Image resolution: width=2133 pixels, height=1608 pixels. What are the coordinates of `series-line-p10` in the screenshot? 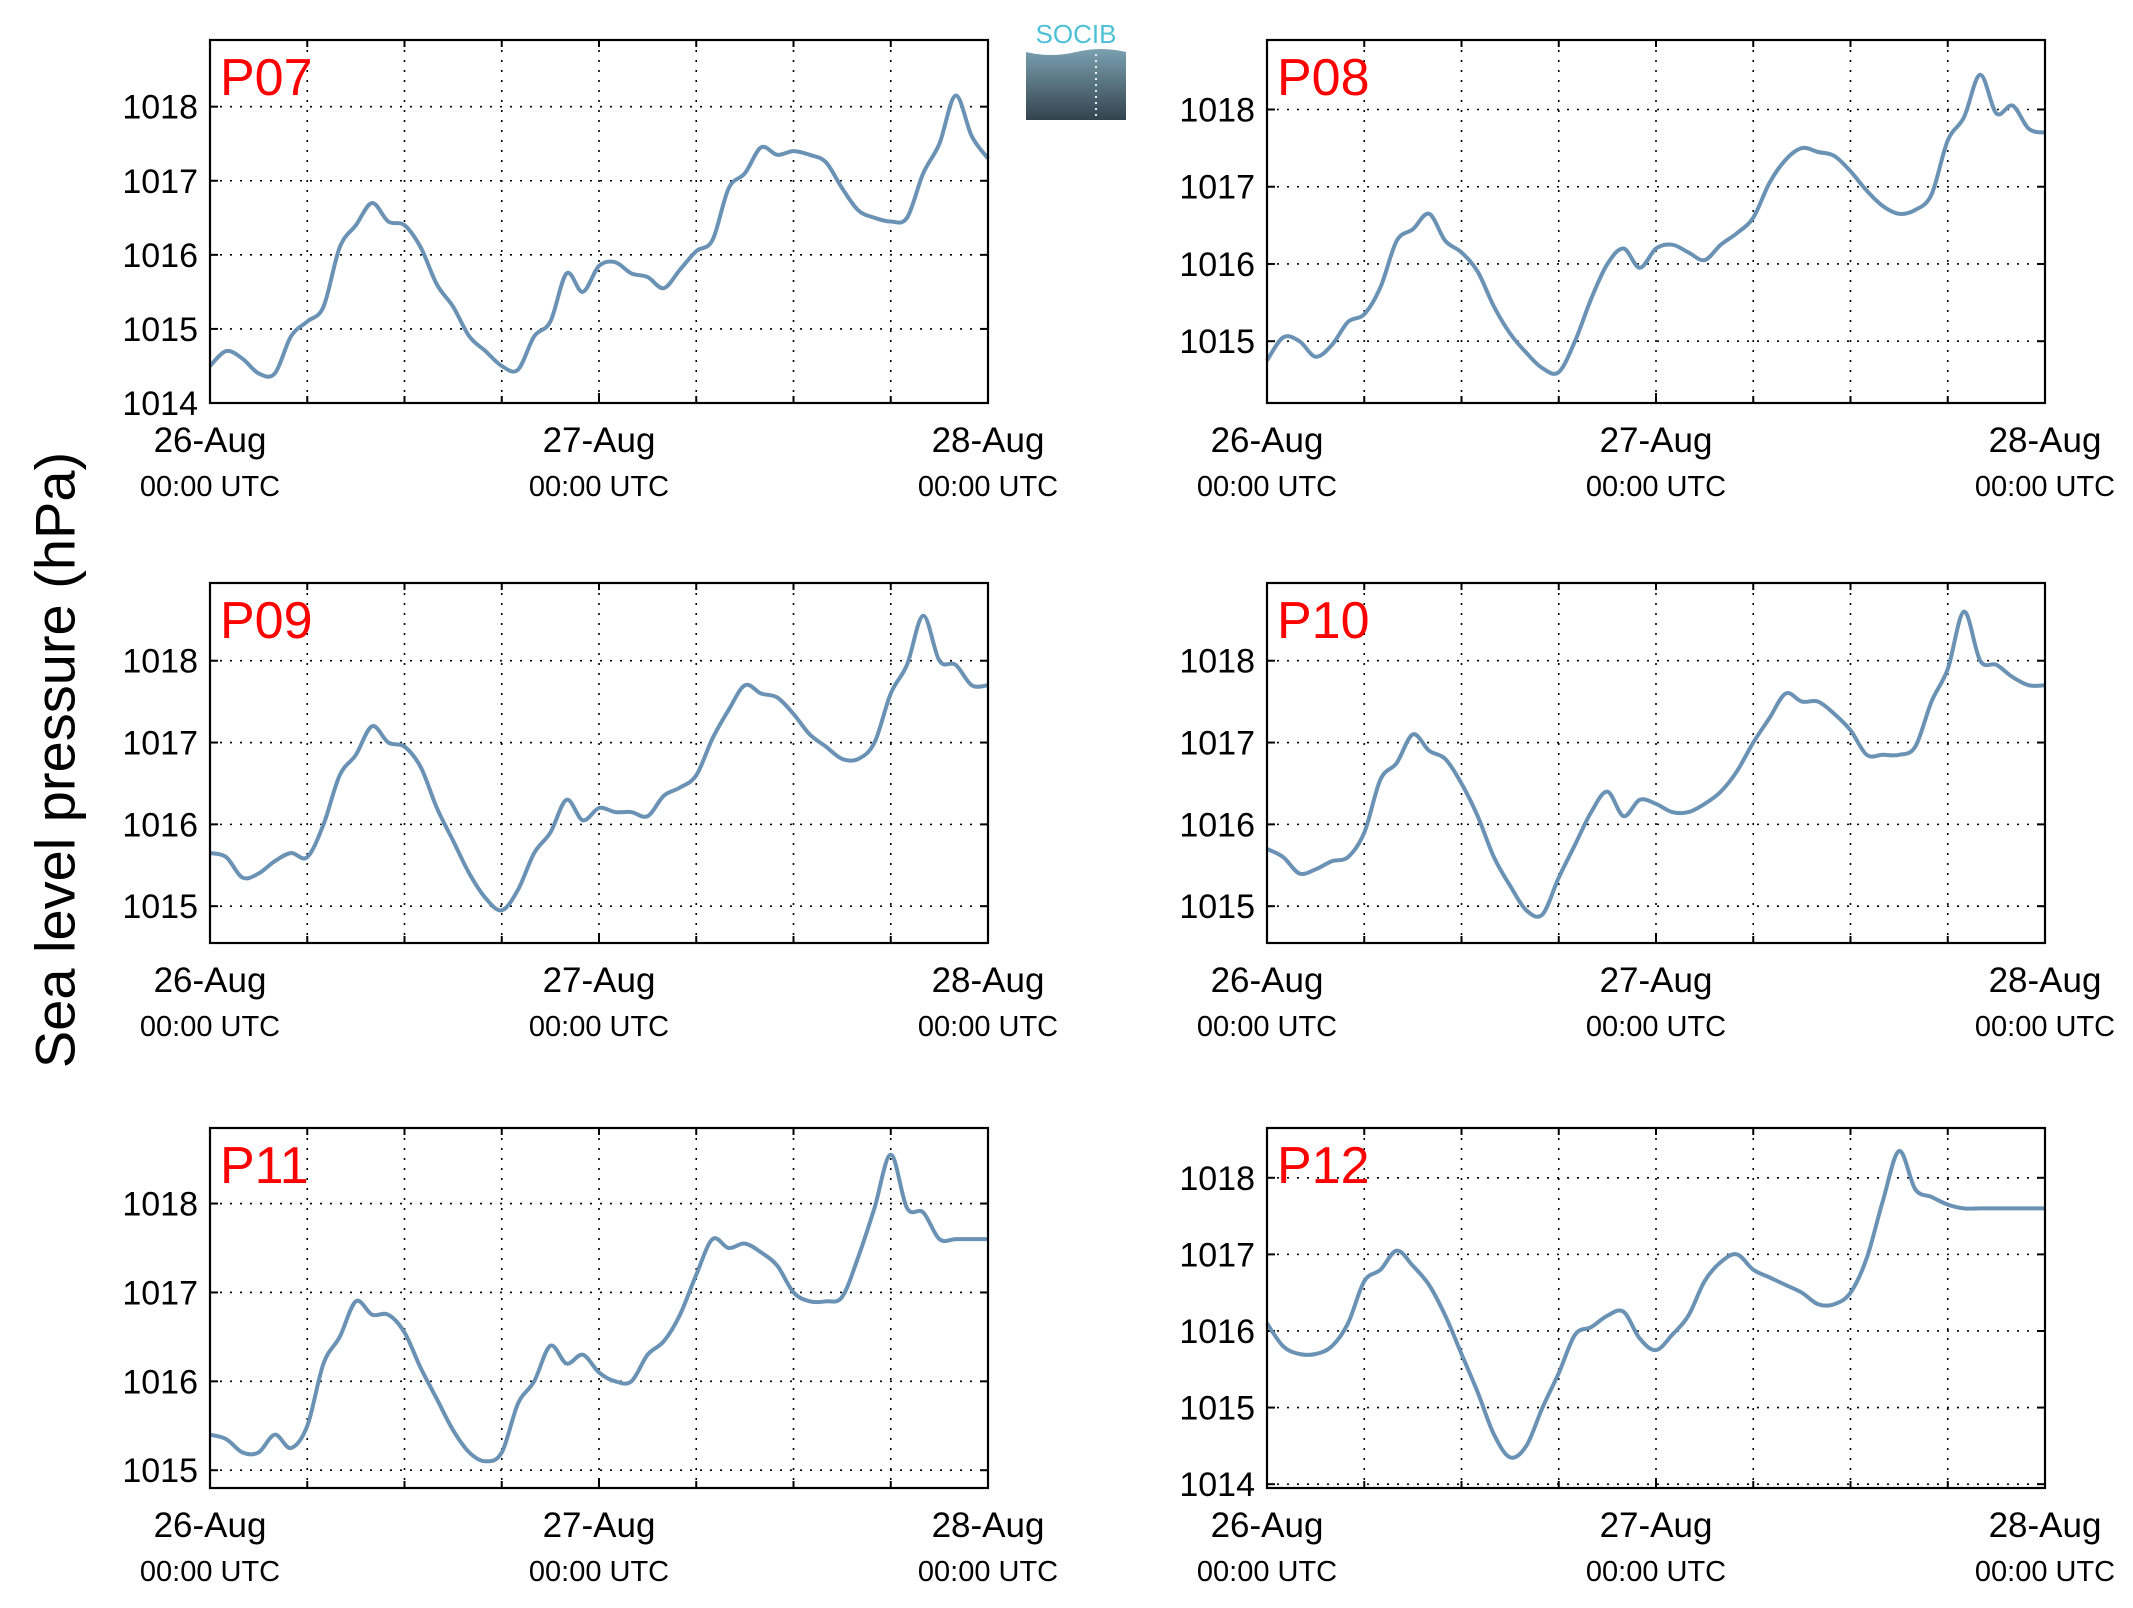 It's located at (1656, 764).